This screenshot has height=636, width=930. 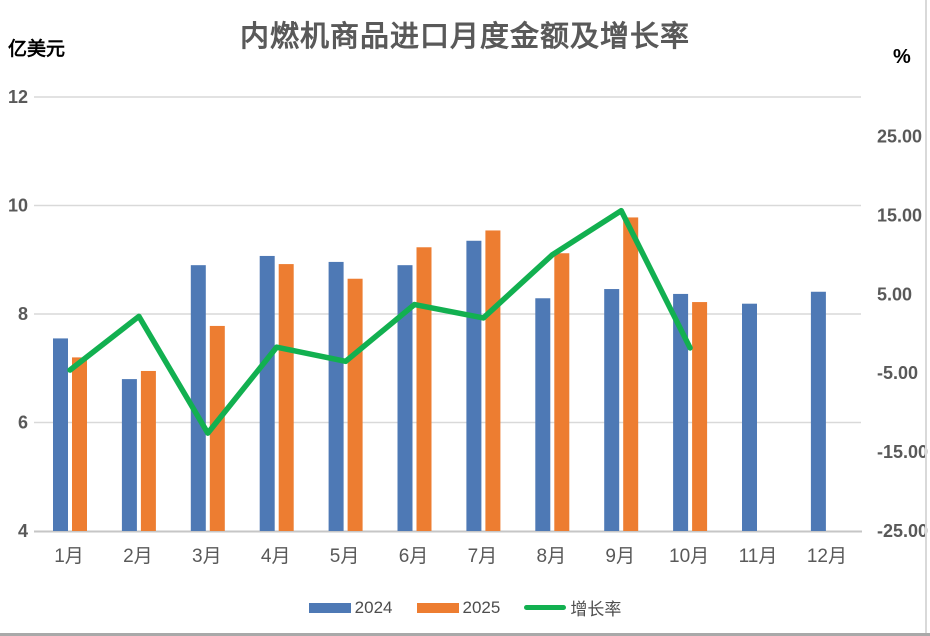 What do you see at coordinates (902, 452) in the screenshot?
I see `right-axis-tick-label: -15.00` at bounding box center [902, 452].